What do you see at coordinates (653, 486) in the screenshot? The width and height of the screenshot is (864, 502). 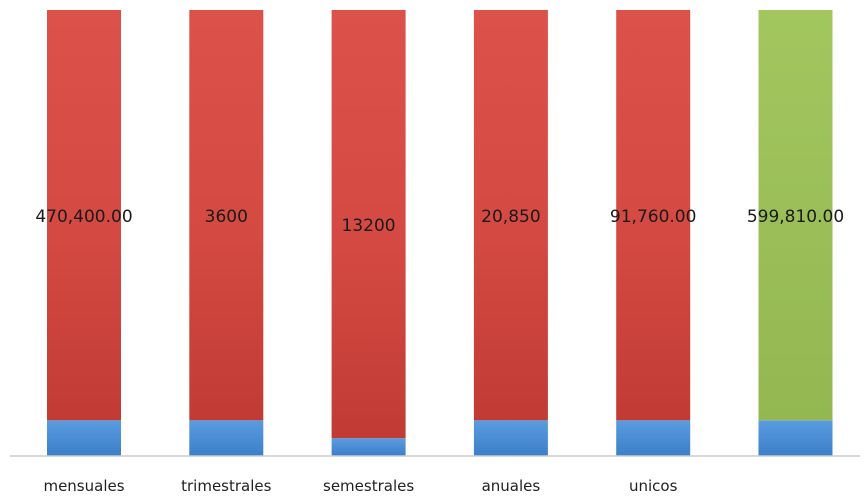 I see `x-tick-label: unicos` at bounding box center [653, 486].